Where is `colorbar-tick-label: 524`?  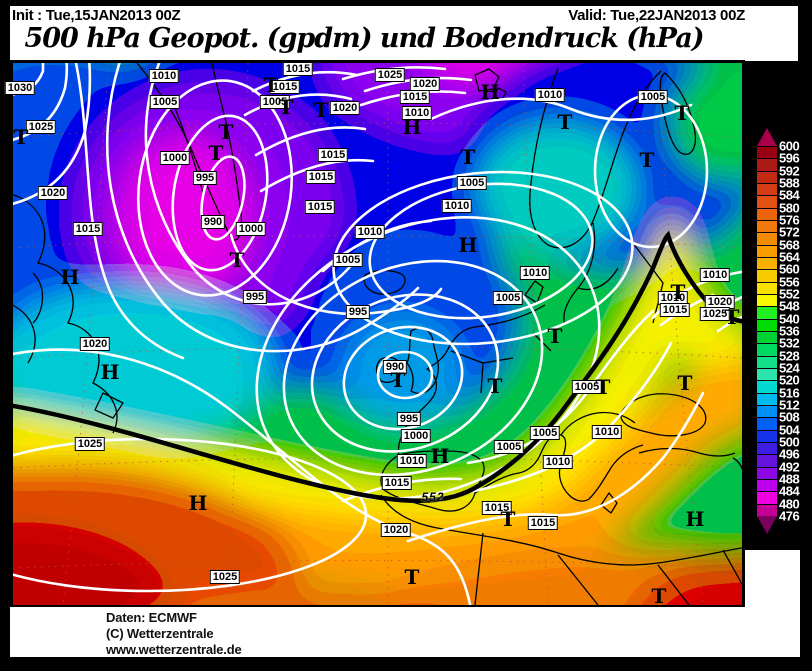
colorbar-tick-label: 524 is located at coordinates (789, 368).